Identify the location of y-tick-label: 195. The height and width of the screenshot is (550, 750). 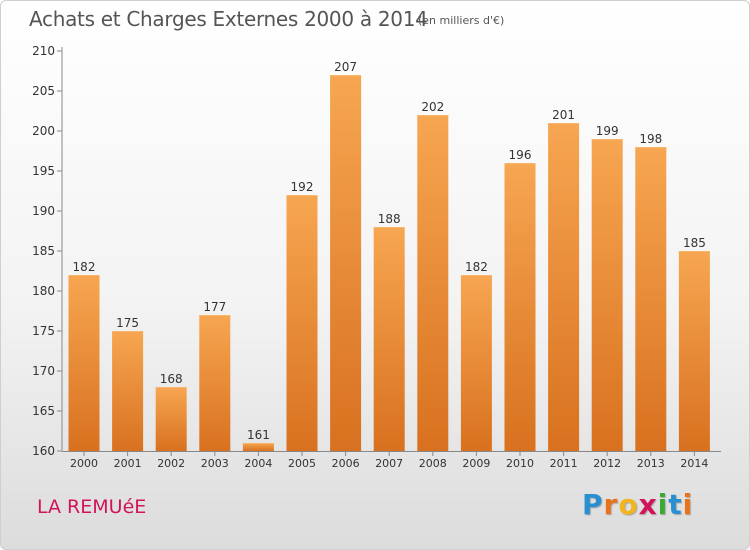
(43, 171).